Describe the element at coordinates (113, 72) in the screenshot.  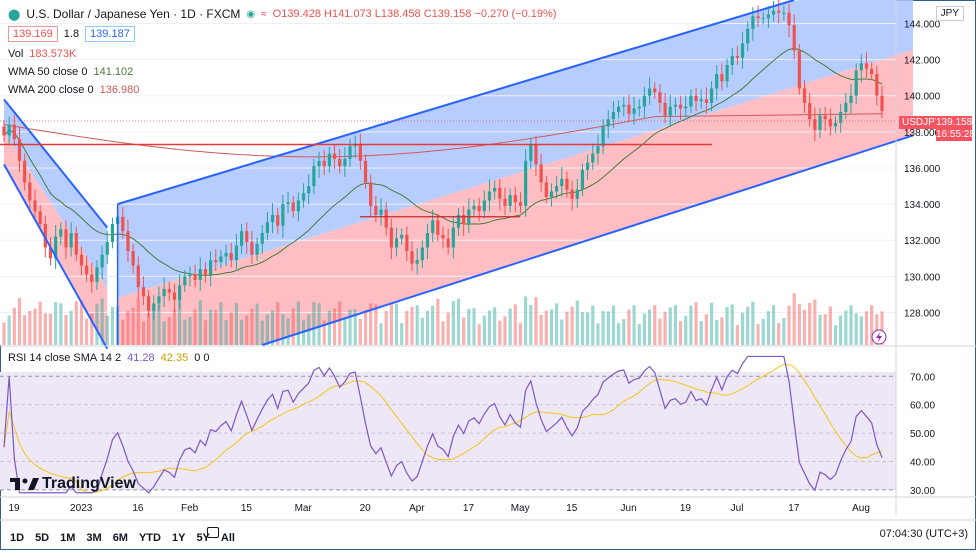
I see `wma50-value: 141.102` at that location.